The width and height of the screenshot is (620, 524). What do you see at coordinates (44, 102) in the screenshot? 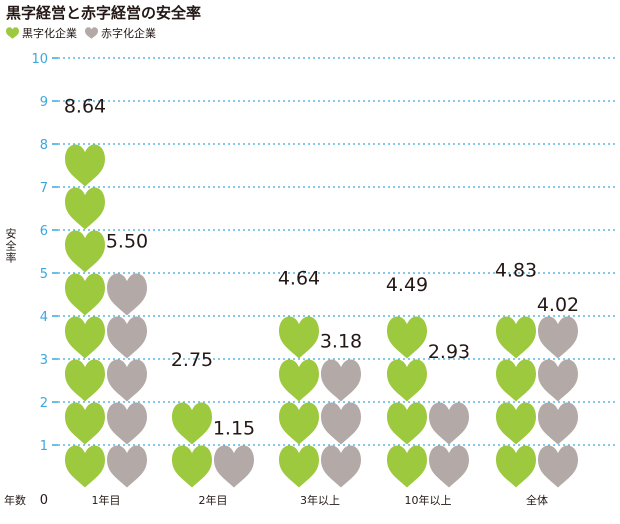
I see `y-tick-label: 9` at bounding box center [44, 102].